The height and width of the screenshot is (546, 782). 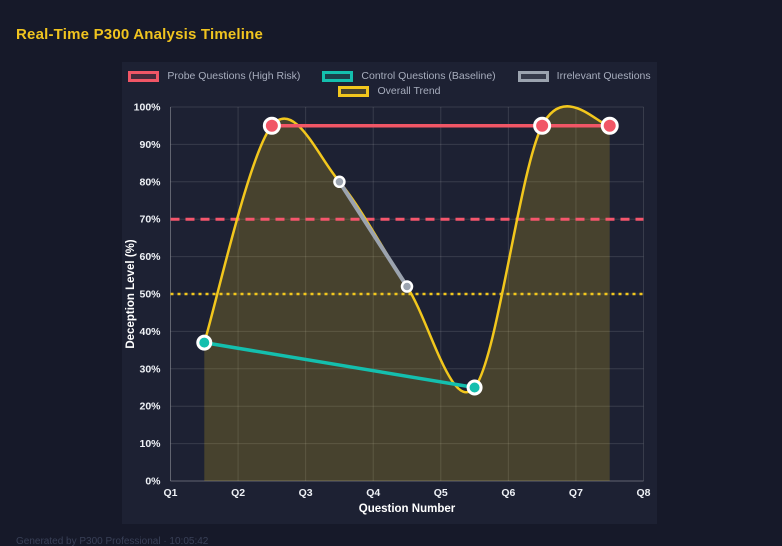 What do you see at coordinates (150, 444) in the screenshot?
I see `y-tick-label: 10%` at bounding box center [150, 444].